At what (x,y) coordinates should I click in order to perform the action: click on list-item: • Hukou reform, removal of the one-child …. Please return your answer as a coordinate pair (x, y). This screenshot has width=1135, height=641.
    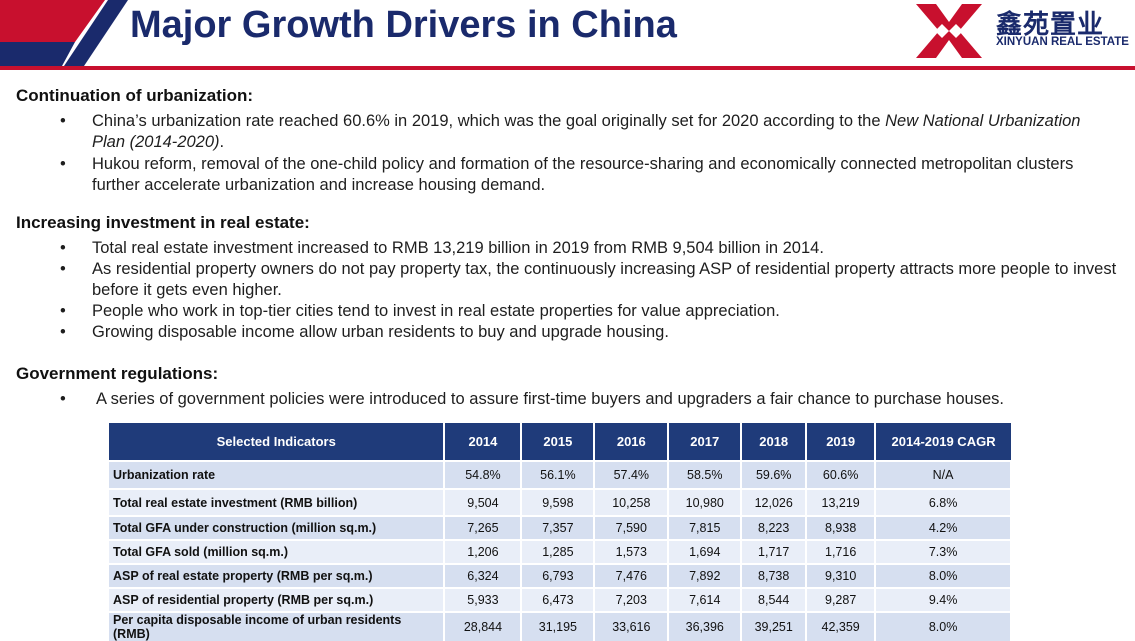
    Looking at the image, I should click on (567, 174).